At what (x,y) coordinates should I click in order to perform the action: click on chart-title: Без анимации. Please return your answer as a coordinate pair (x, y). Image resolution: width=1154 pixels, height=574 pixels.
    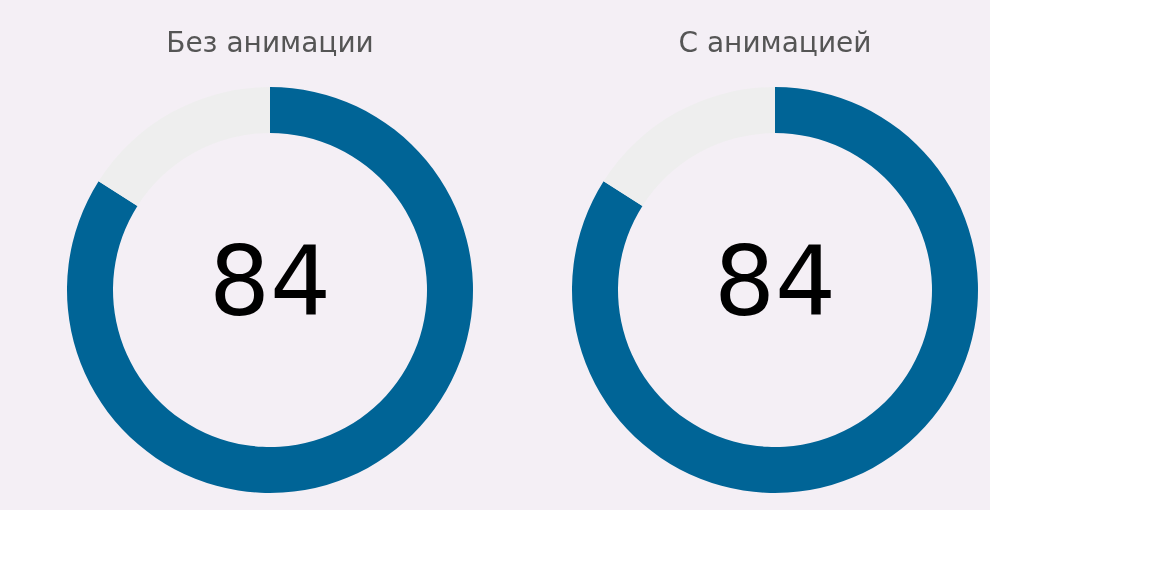
    Looking at the image, I should click on (270, 42).